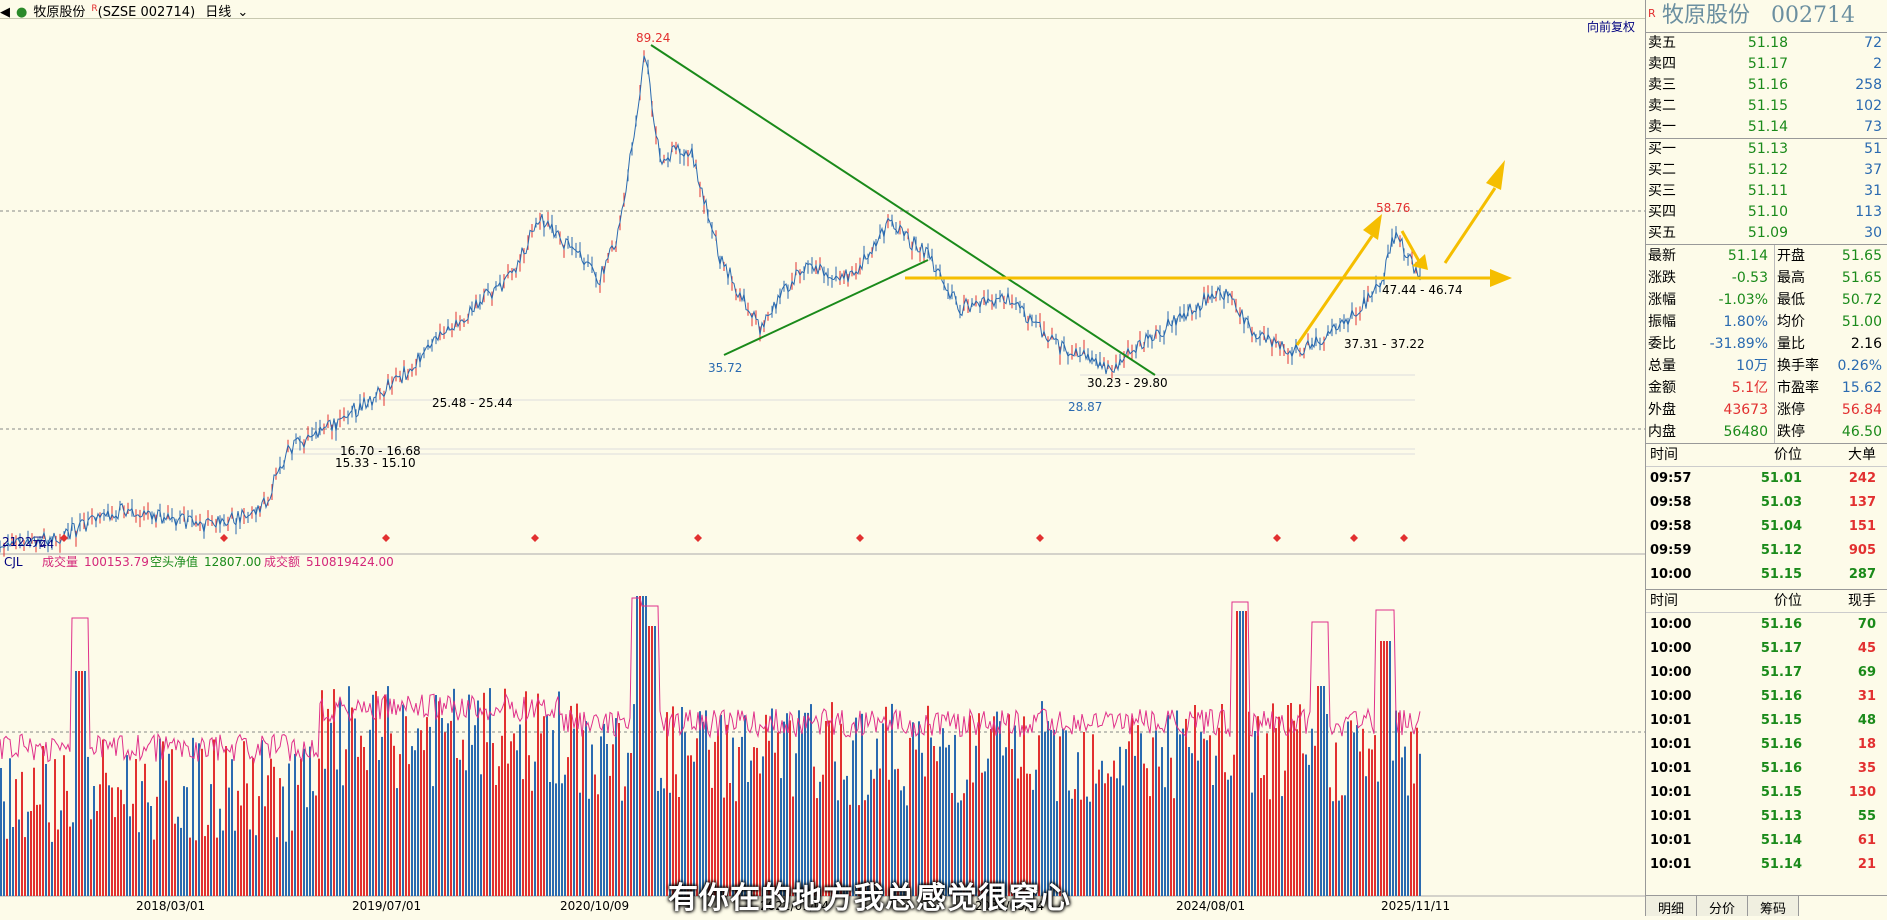  What do you see at coordinates (1745, 322) in the screenshot?
I see `stat-value: 1.80%` at bounding box center [1745, 322].